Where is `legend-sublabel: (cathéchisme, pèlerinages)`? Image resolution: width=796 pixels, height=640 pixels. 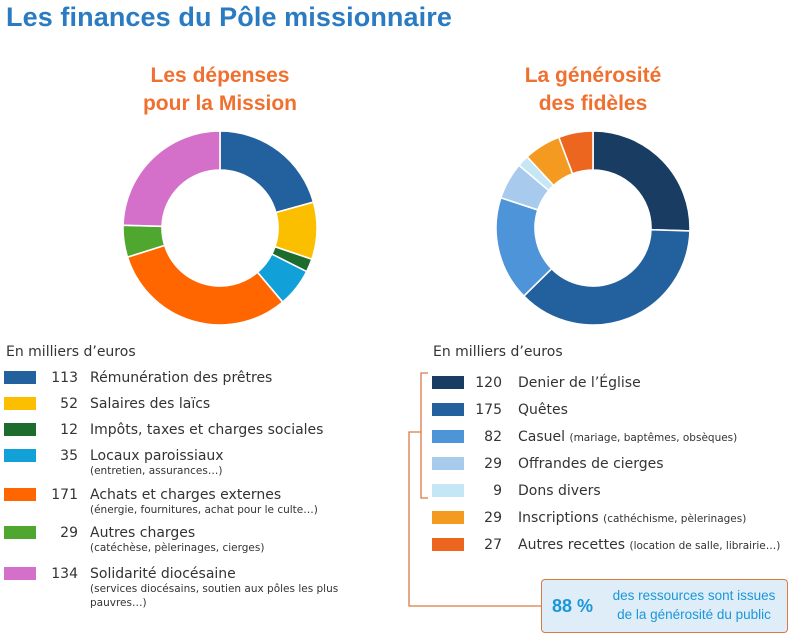
legend-sublabel: (cathéchisme, pèlerinages) is located at coordinates (675, 519).